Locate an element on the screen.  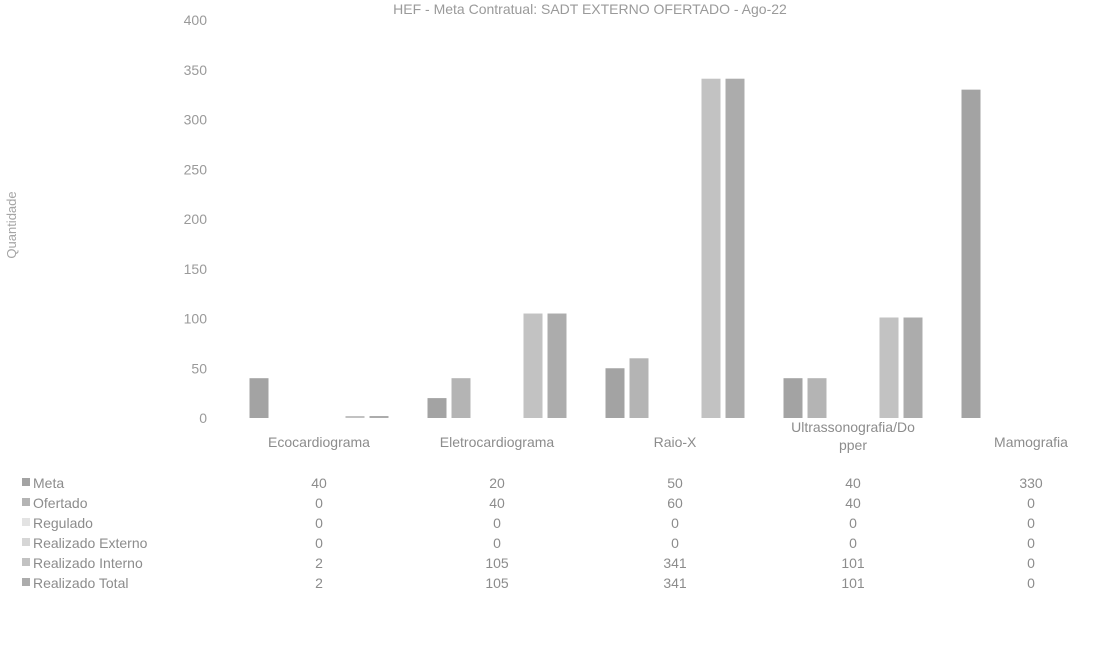
y-tick-label: 350 is located at coordinates (196, 70).